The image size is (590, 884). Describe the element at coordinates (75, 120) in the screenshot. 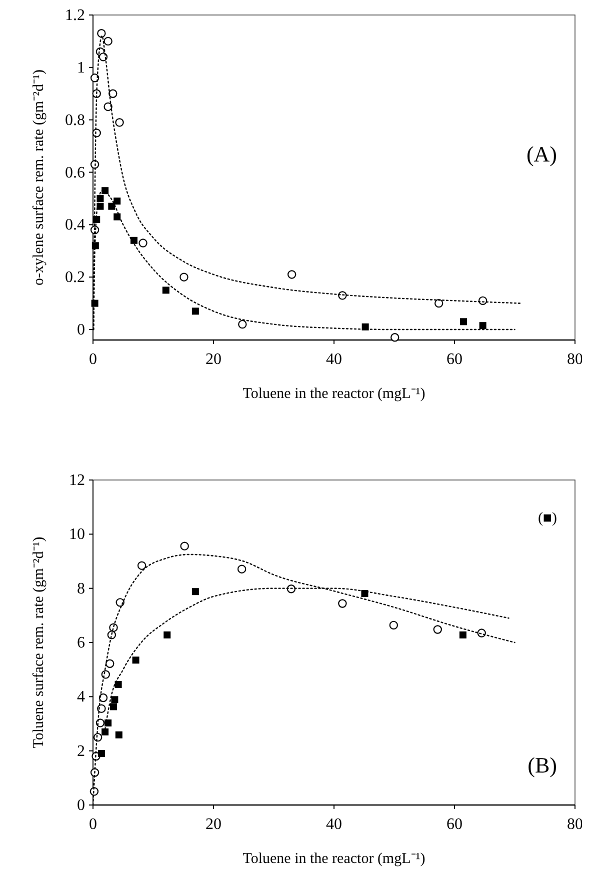

I see `y-tick-label: 0.8` at that location.